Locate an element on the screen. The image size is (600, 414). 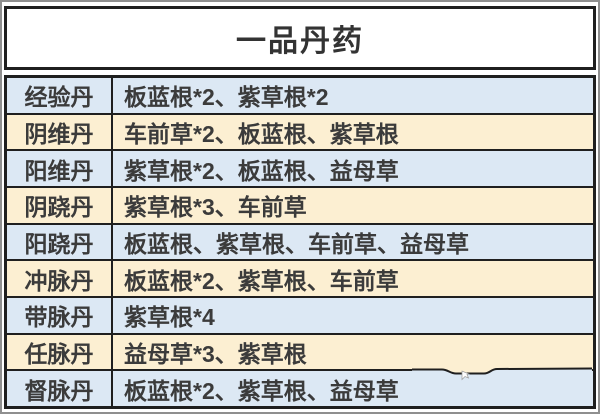
table-row: 任脉丹 益母草*3、紫草根 is located at coordinates (300, 351).